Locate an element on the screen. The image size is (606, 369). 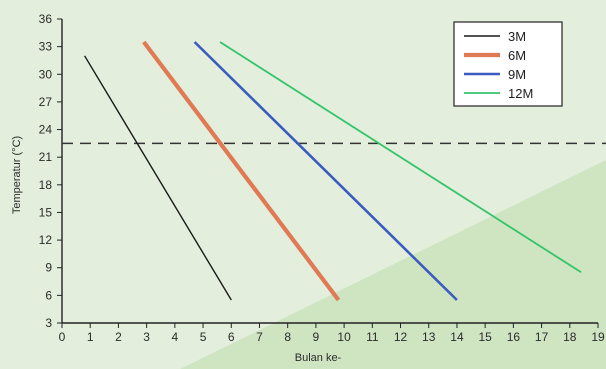
legend-label: 6M is located at coordinates (517, 55).